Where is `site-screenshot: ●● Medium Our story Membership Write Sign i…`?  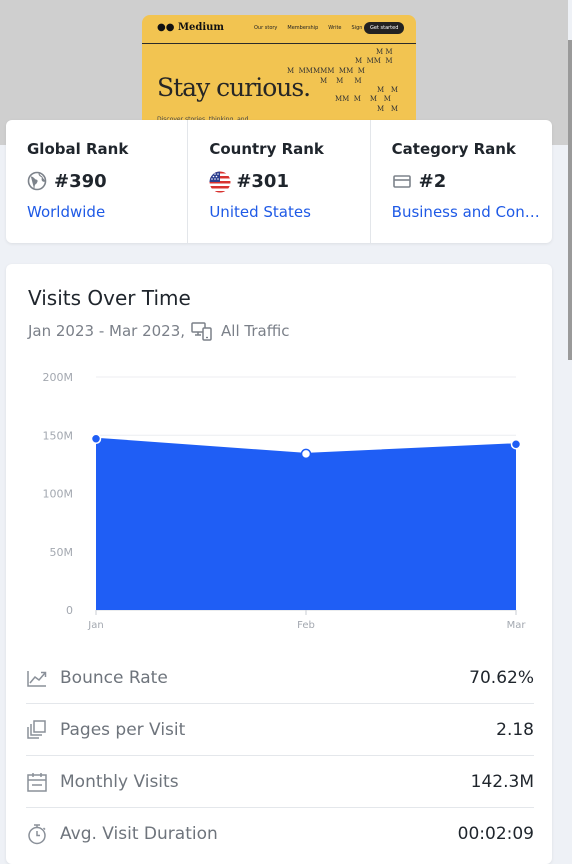
site-screenshot: ●● Medium Our story Membership Write Sign i… is located at coordinates (279, 80).